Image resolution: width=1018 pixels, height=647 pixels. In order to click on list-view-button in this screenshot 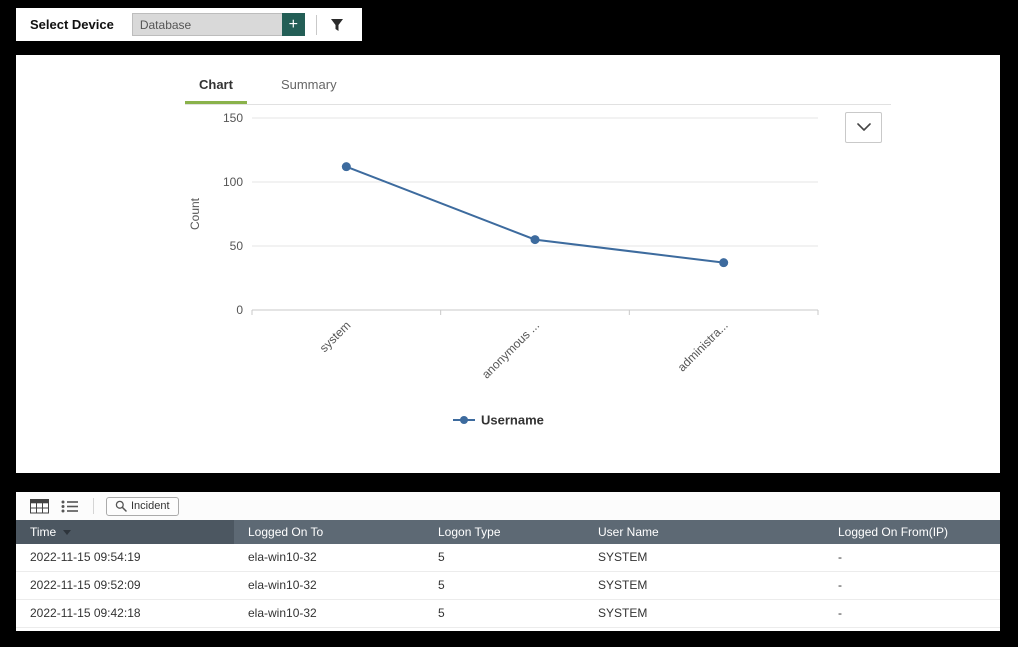, I will do `click(70, 506)`.